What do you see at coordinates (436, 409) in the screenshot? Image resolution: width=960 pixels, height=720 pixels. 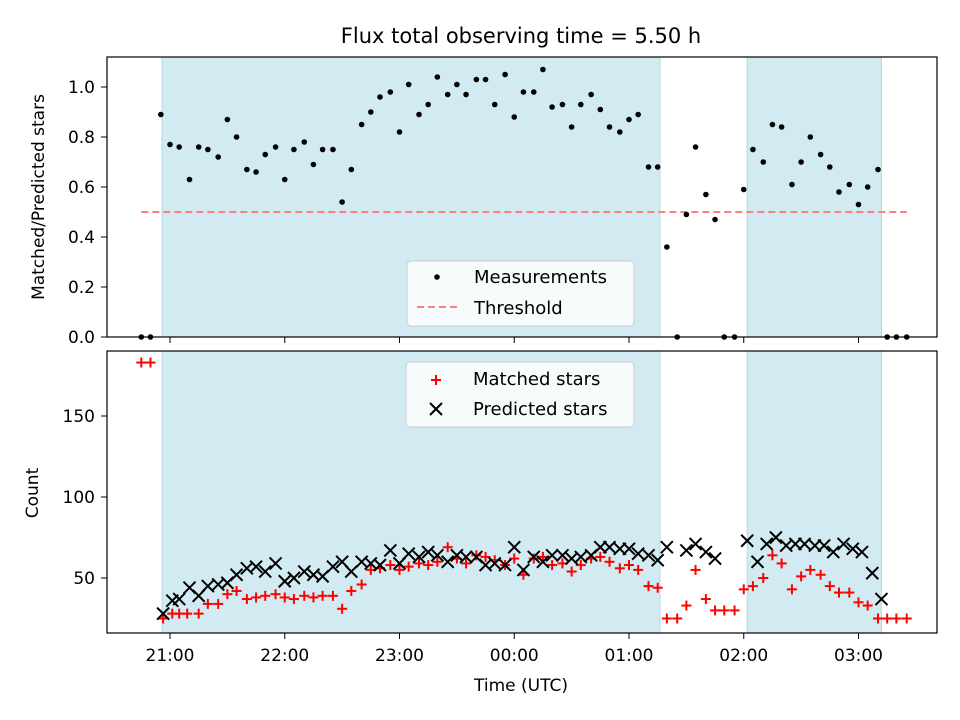 I see `predicted-stars-legend-marker` at bounding box center [436, 409].